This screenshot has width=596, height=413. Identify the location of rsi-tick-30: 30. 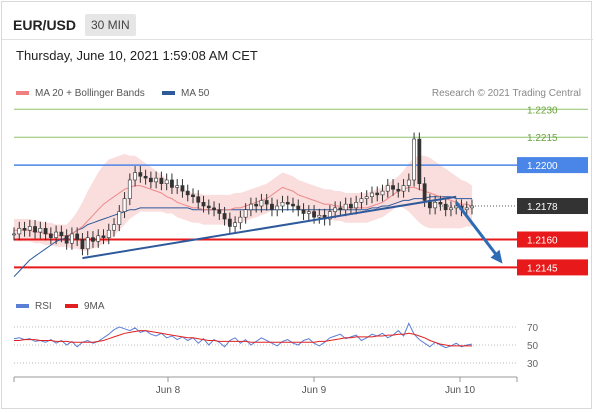
(533, 364).